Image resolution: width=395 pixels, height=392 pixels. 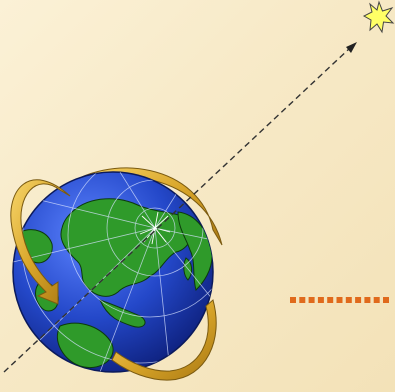 I want to click on star-icon, so click(x=378, y=17).